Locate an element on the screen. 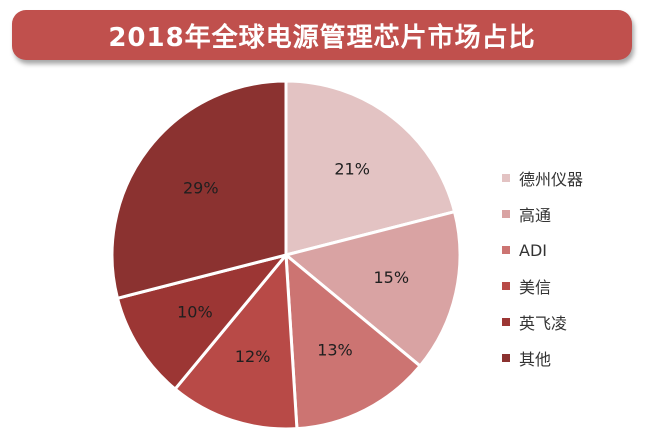 The width and height of the screenshot is (647, 442). legend: 德州仪器高通 ADI 美信英飞凌其他 is located at coordinates (542, 268).